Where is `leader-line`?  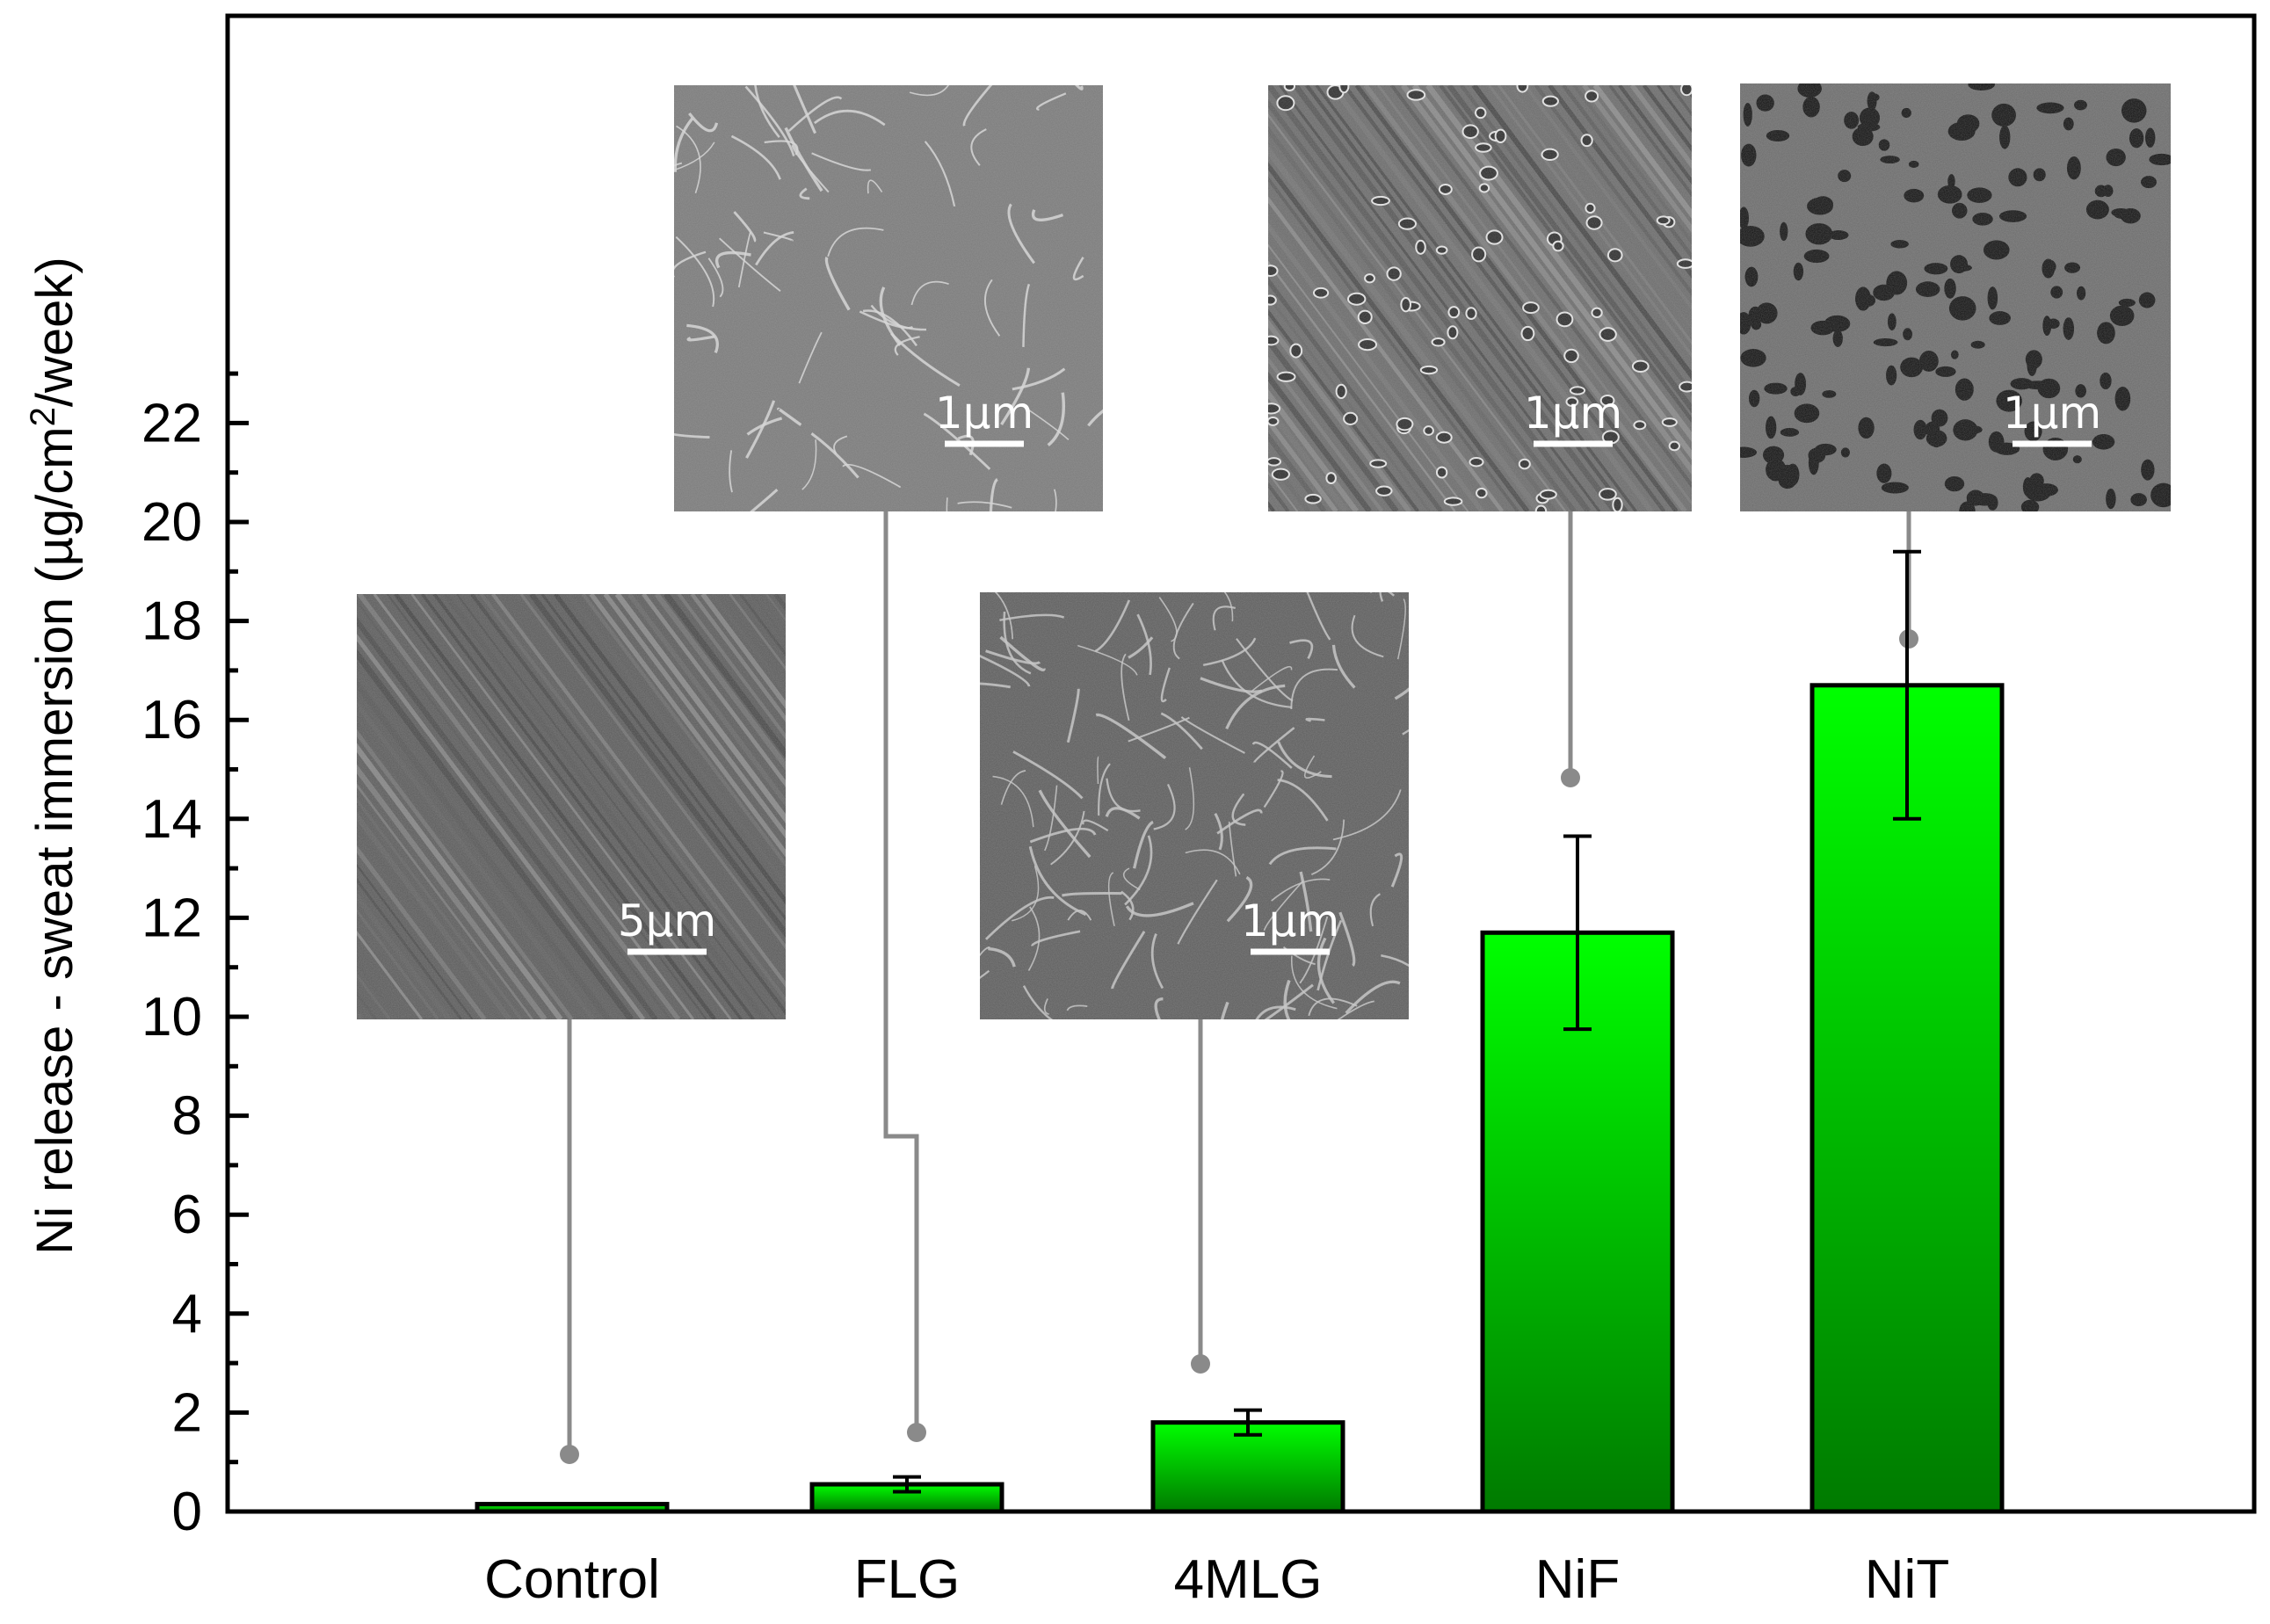
leader-line is located at coordinates (901, 971).